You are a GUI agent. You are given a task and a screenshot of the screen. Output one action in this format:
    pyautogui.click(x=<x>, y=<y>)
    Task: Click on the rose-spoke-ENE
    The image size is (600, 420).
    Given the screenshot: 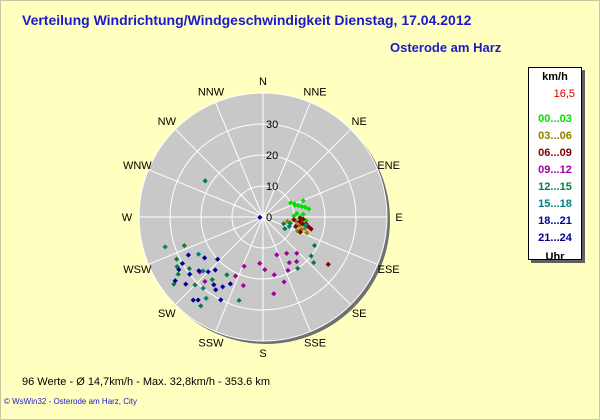 What is the action you would take?
    pyautogui.click(x=320, y=193)
    